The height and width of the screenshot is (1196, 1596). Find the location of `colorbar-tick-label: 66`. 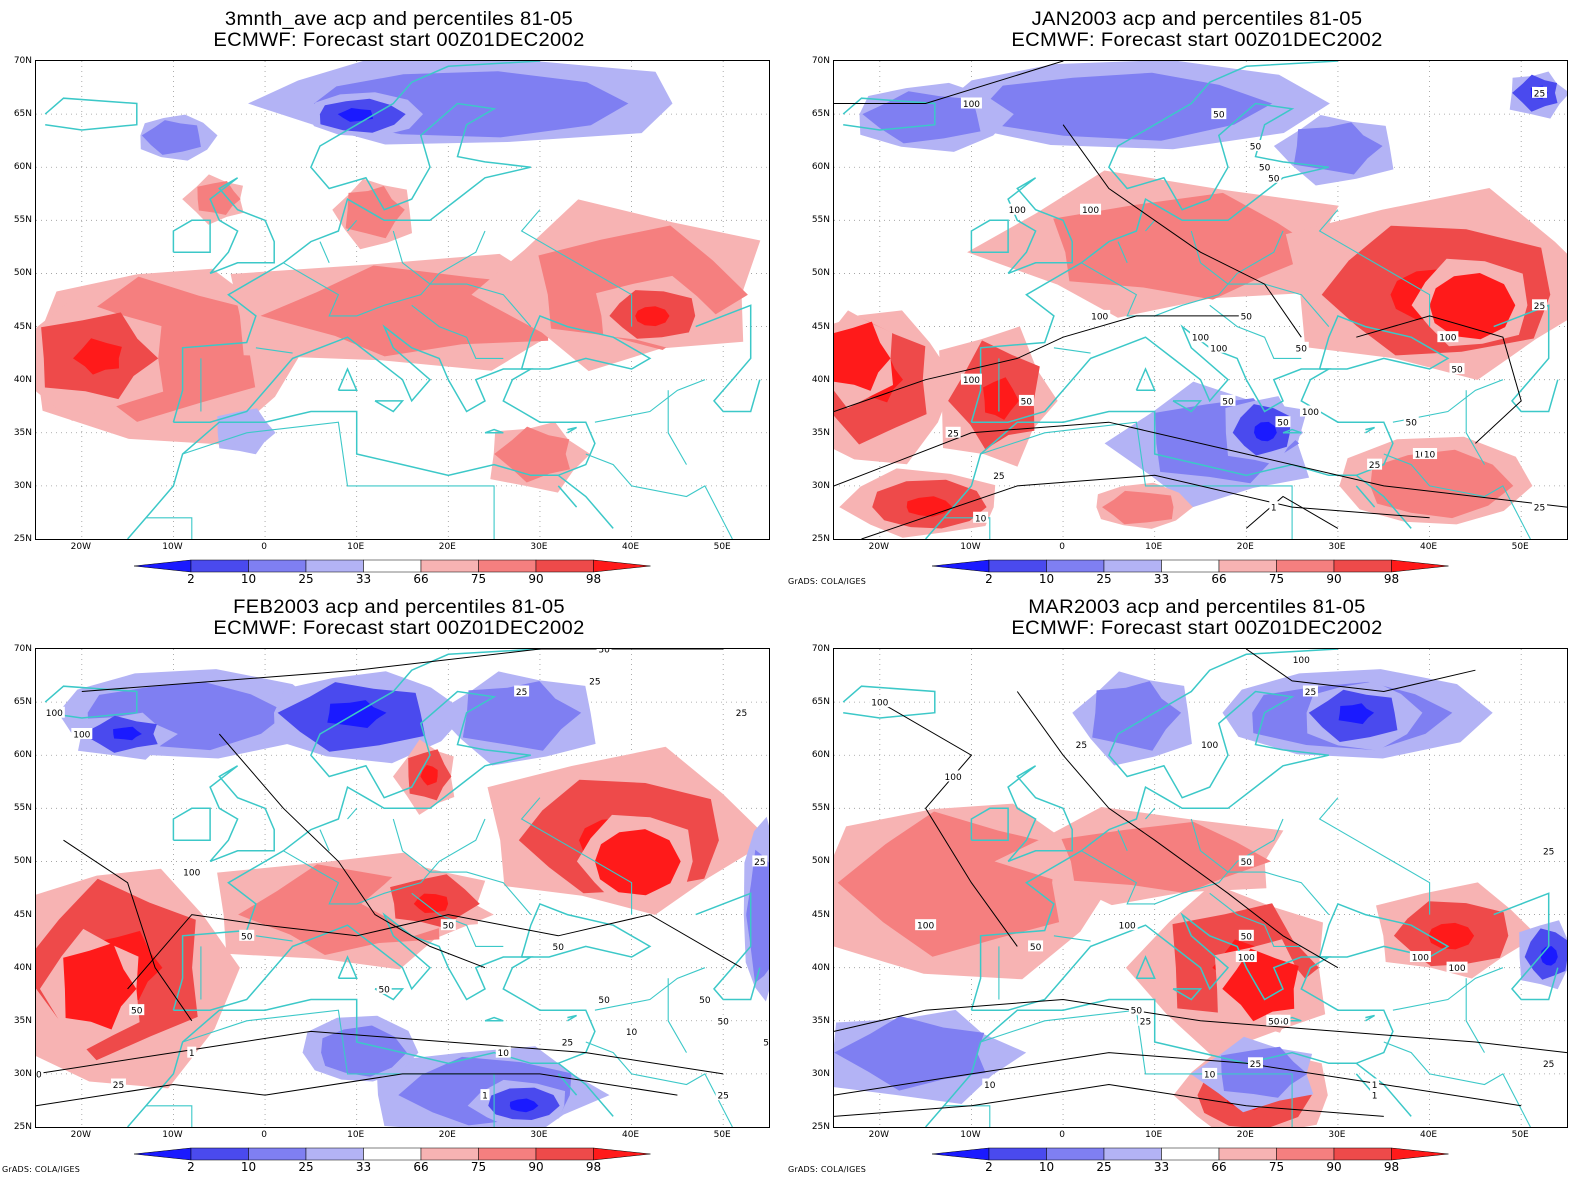

colorbar-tick-label: 66 is located at coordinates (421, 579).